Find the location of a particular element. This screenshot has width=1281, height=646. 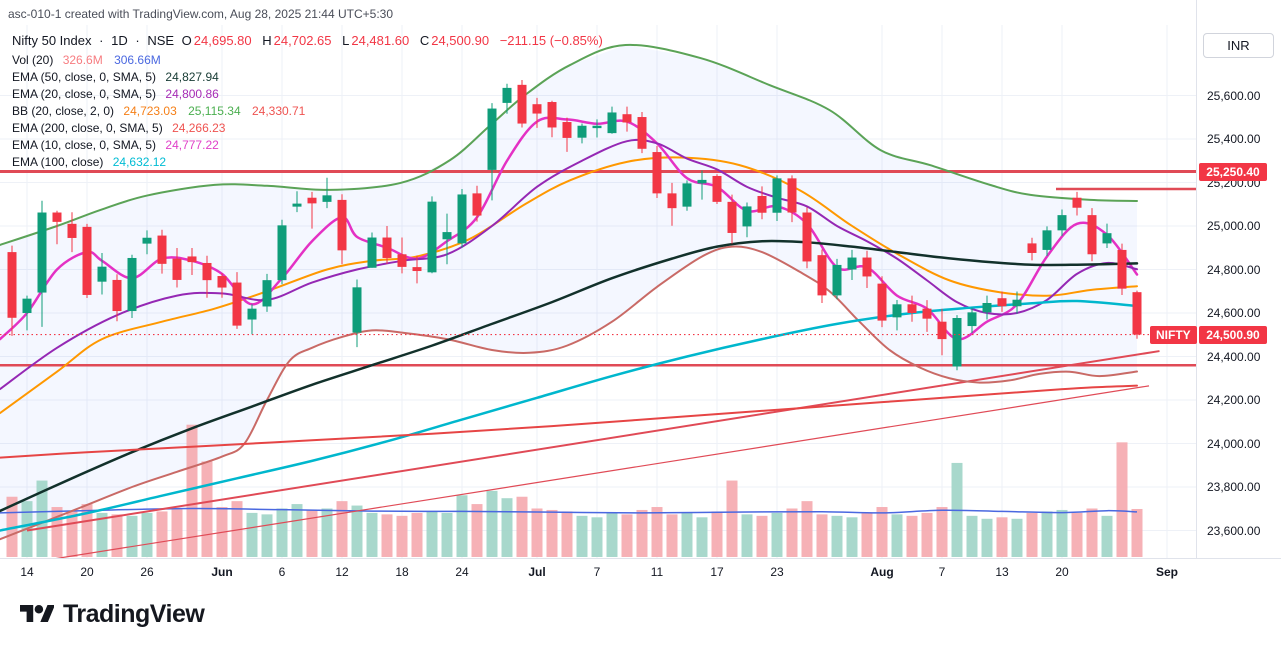

indicator-value: 24,266.23 is located at coordinates (199, 128).